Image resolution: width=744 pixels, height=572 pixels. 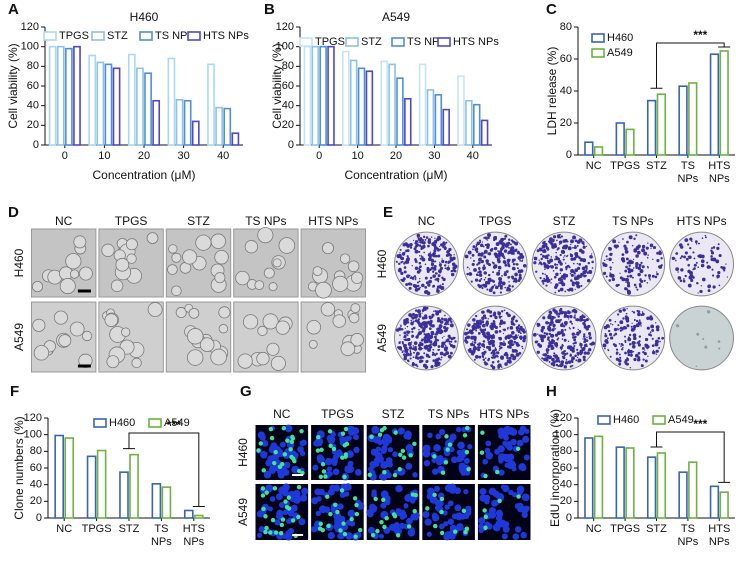 I want to click on significance-label: ***, so click(x=700, y=424).